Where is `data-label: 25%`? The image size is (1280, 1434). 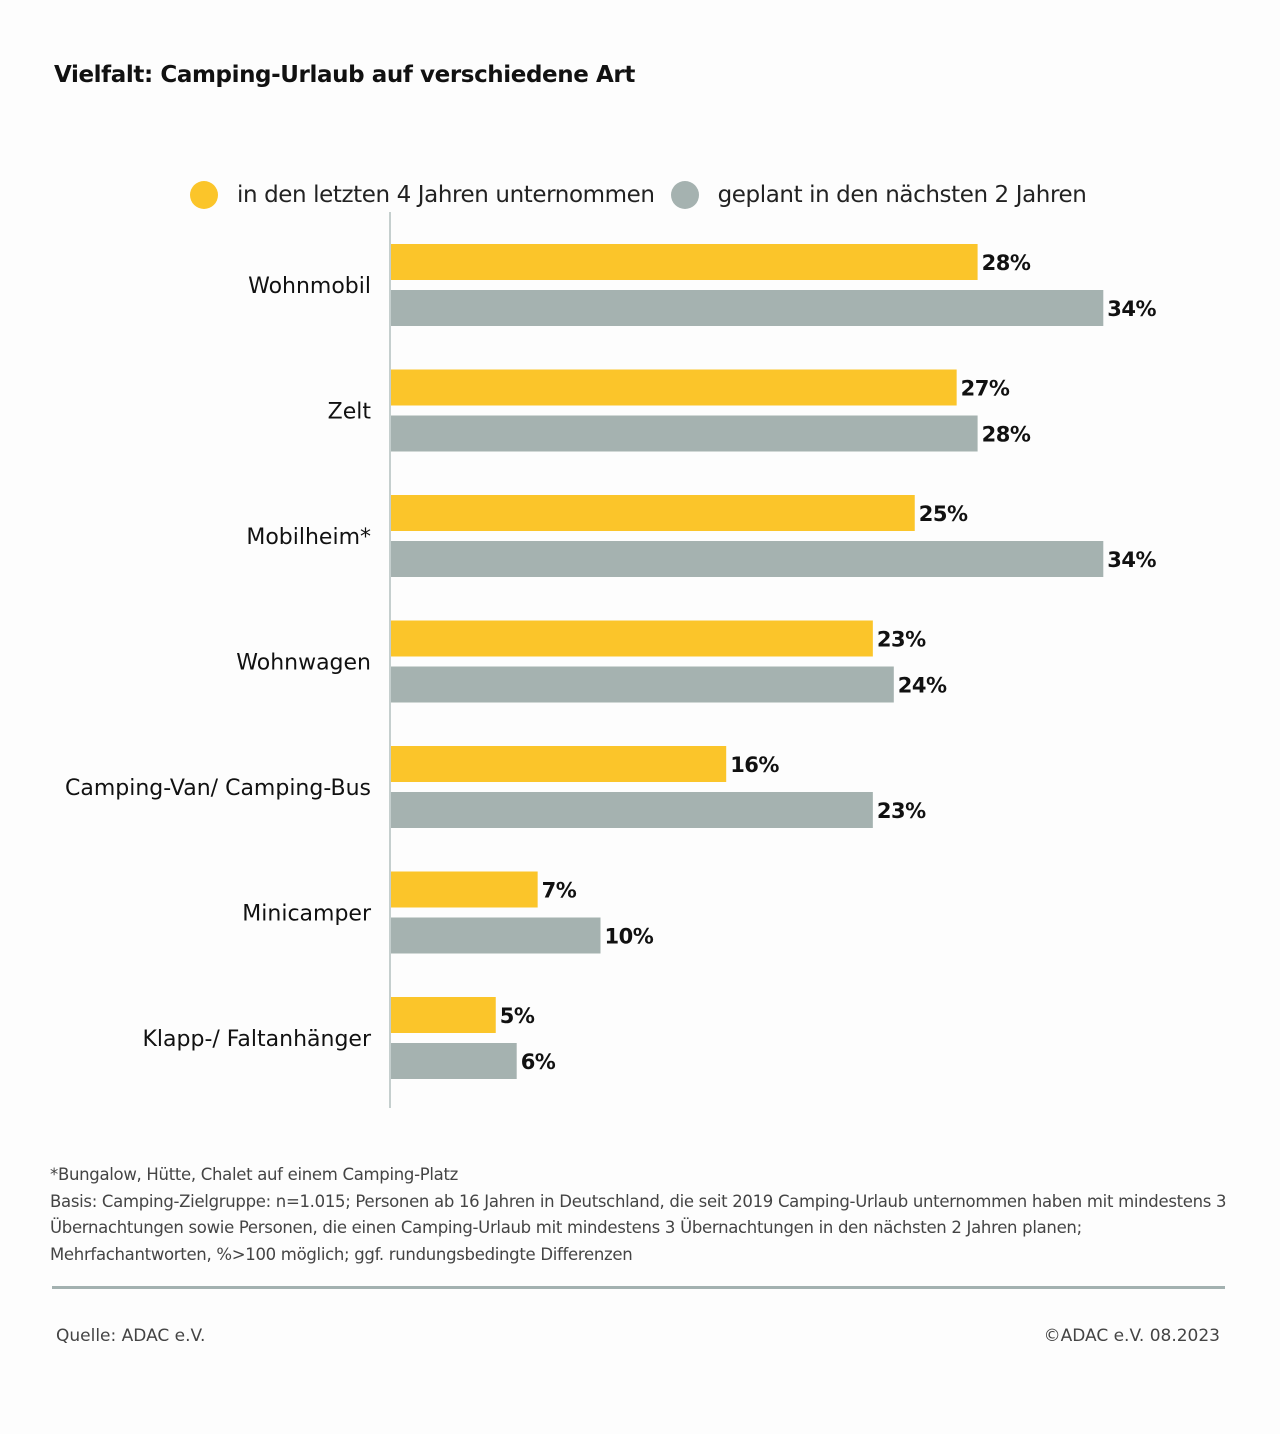
data-label: 25% is located at coordinates (943, 514).